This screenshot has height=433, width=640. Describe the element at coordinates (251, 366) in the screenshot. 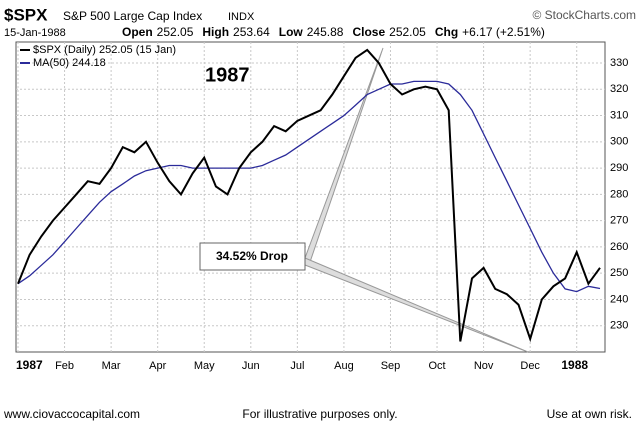

I see `x-tick-label: Jun` at that location.